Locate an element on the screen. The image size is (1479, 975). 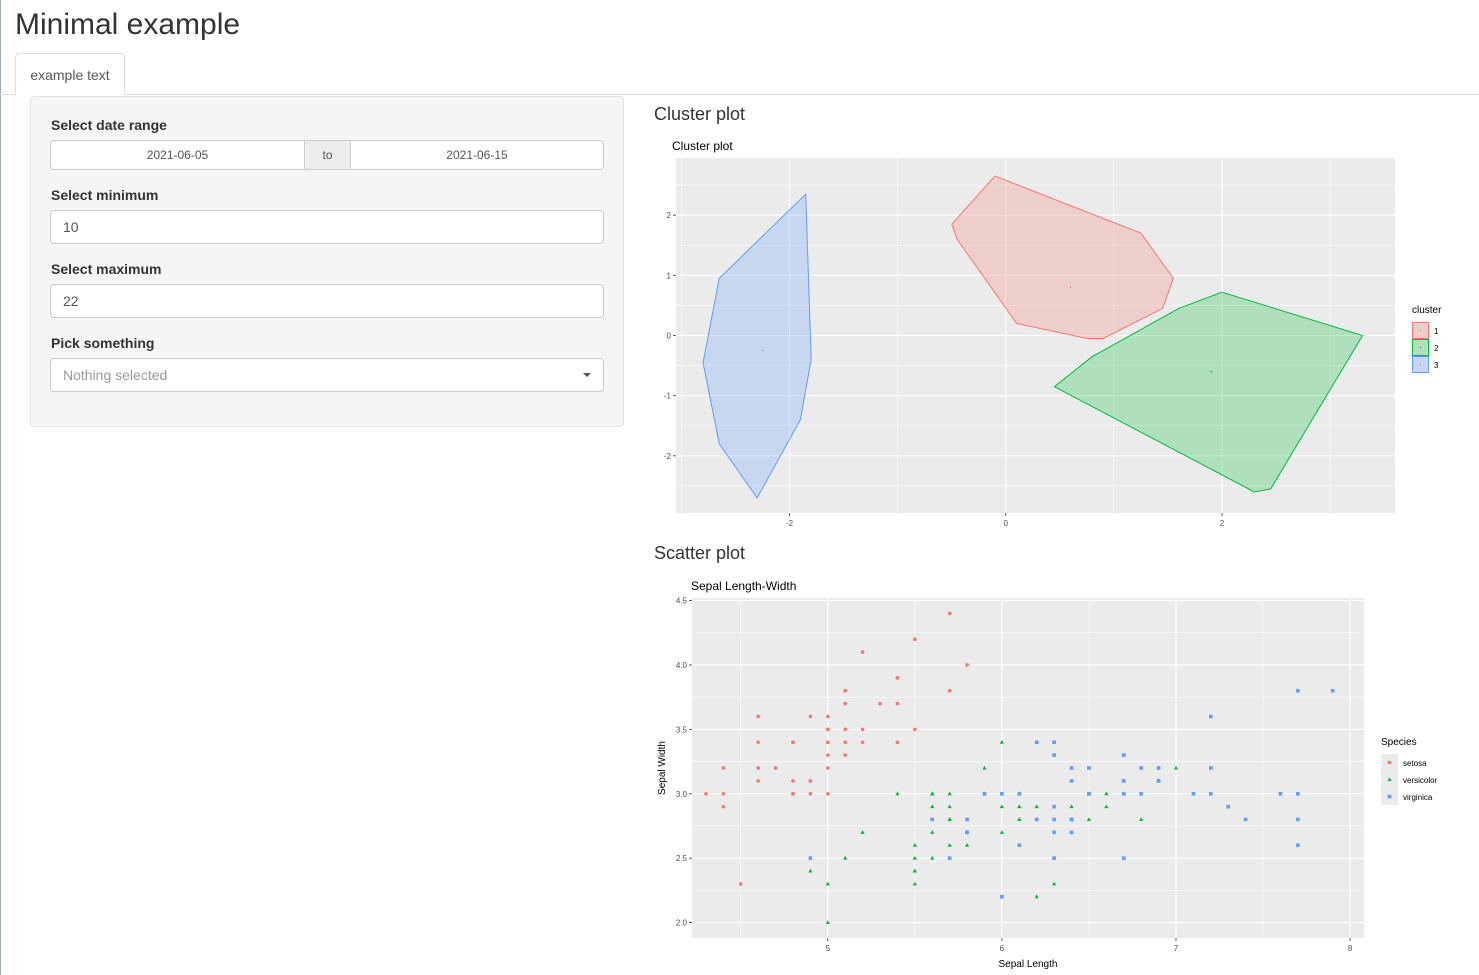
minimum-input: 10 is located at coordinates (327, 227).